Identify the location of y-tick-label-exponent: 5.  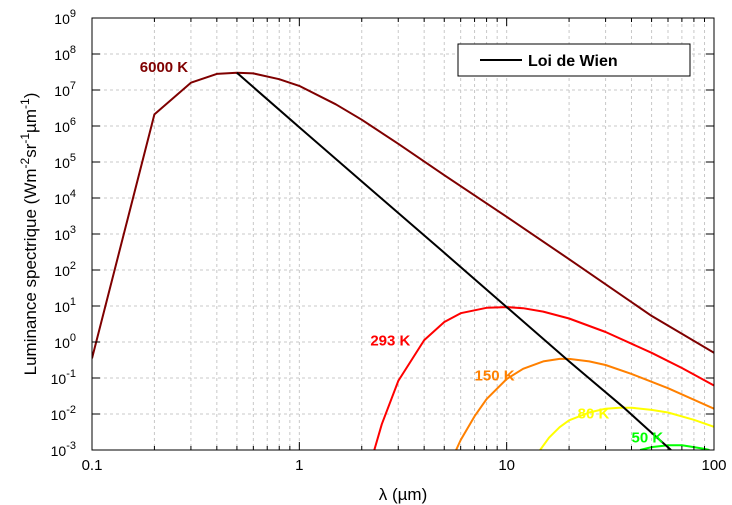
(73, 158).